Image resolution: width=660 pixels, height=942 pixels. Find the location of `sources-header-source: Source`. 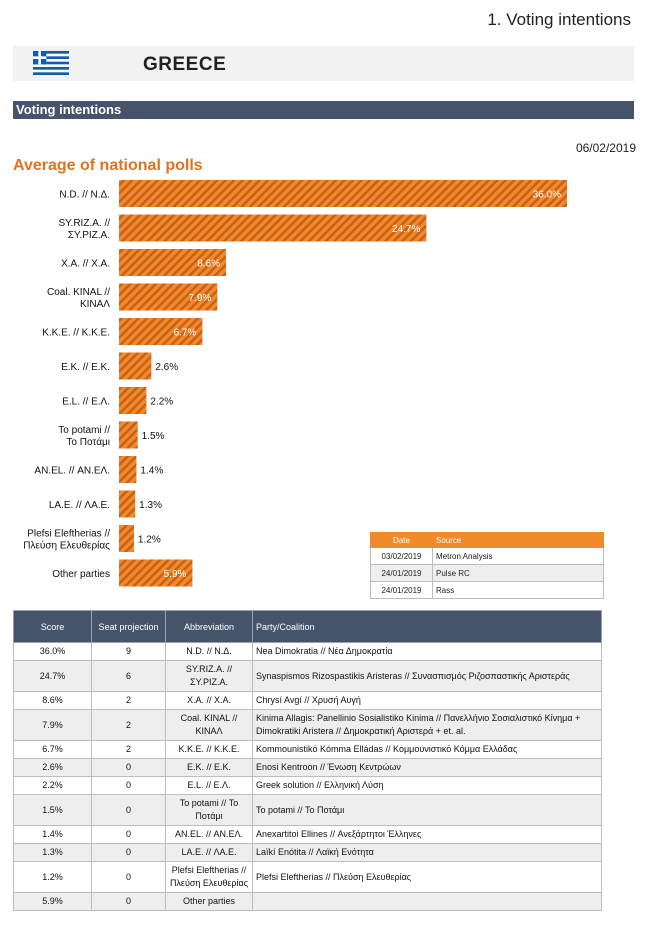

sources-header-source: Source is located at coordinates (518, 540).